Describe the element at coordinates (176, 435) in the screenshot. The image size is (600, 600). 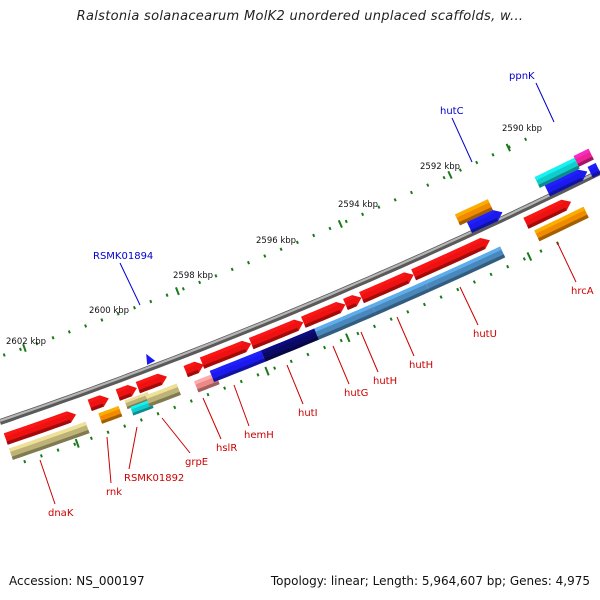
I see `leader-grpE` at that location.